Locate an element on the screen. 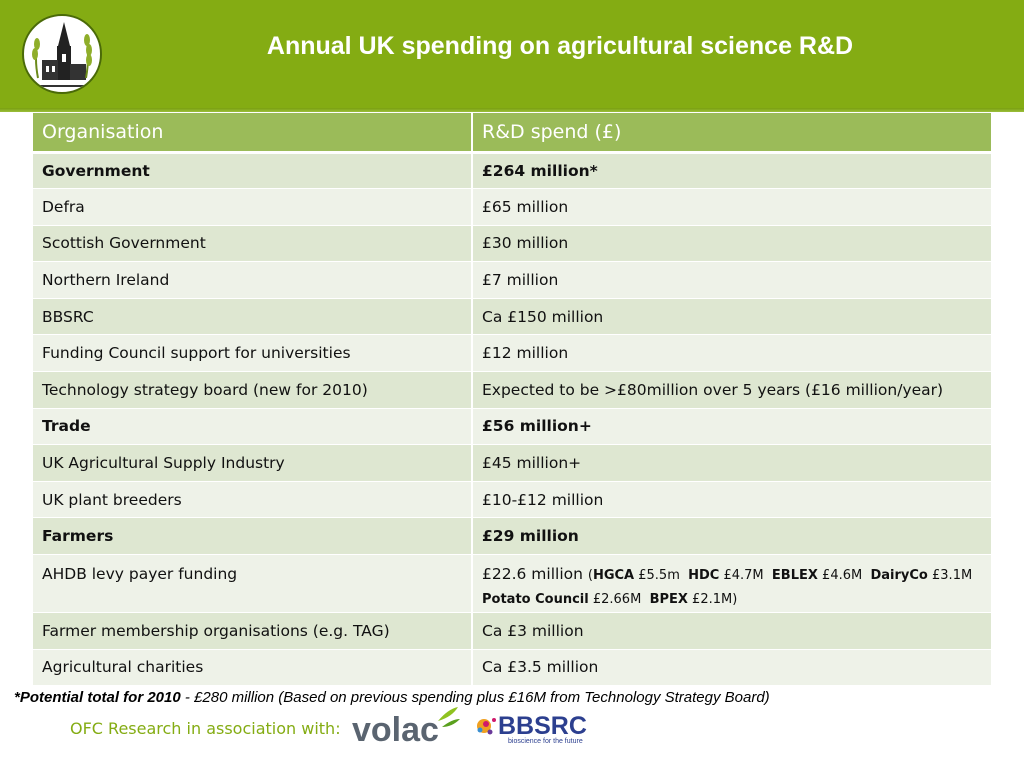 The height and width of the screenshot is (768, 1024). levy-body-value: £4.7M is located at coordinates (743, 576).